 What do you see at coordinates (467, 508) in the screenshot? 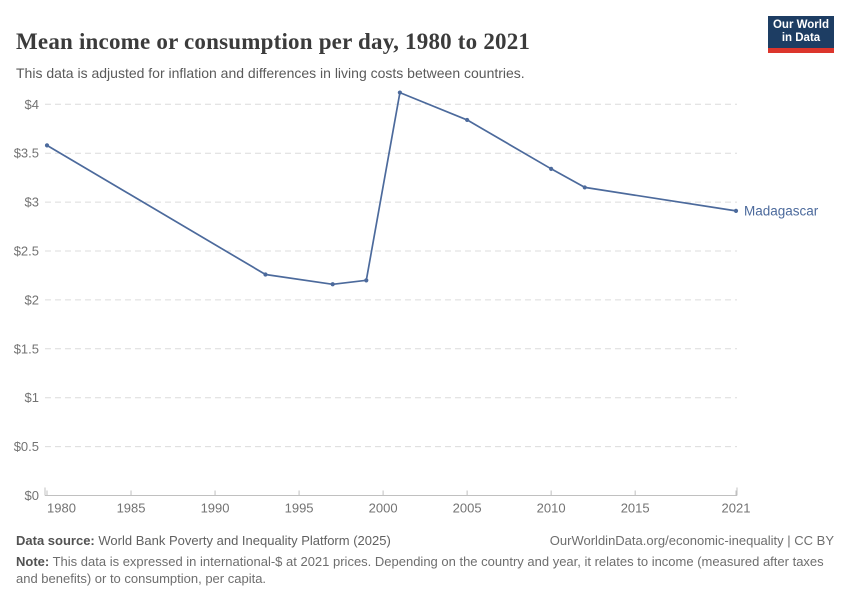
I see `x-axis-tick-label: 2005` at bounding box center [467, 508].